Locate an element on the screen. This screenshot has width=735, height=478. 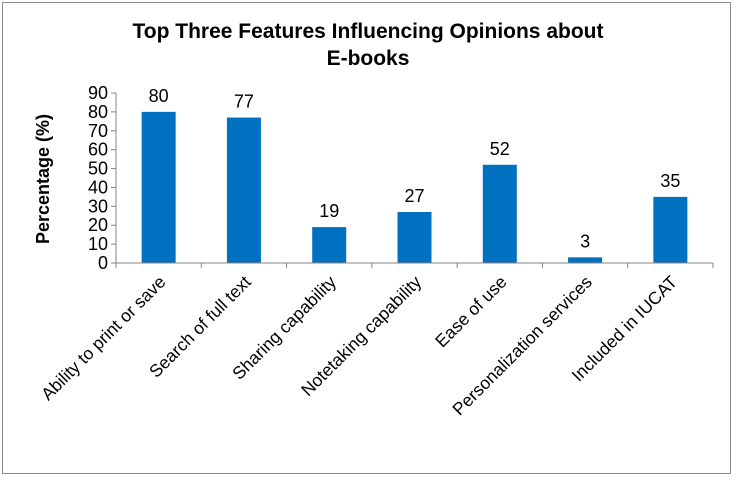
y-tick-label: 10 is located at coordinates (98, 244).